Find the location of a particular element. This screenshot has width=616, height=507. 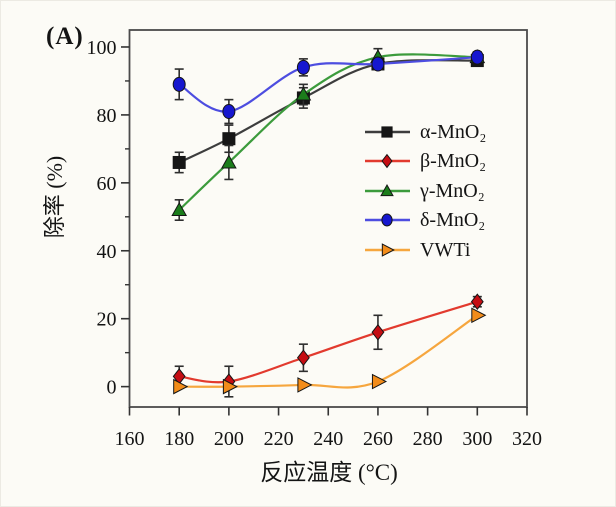

legend-label: α-MnO₂ is located at coordinates (453, 131).